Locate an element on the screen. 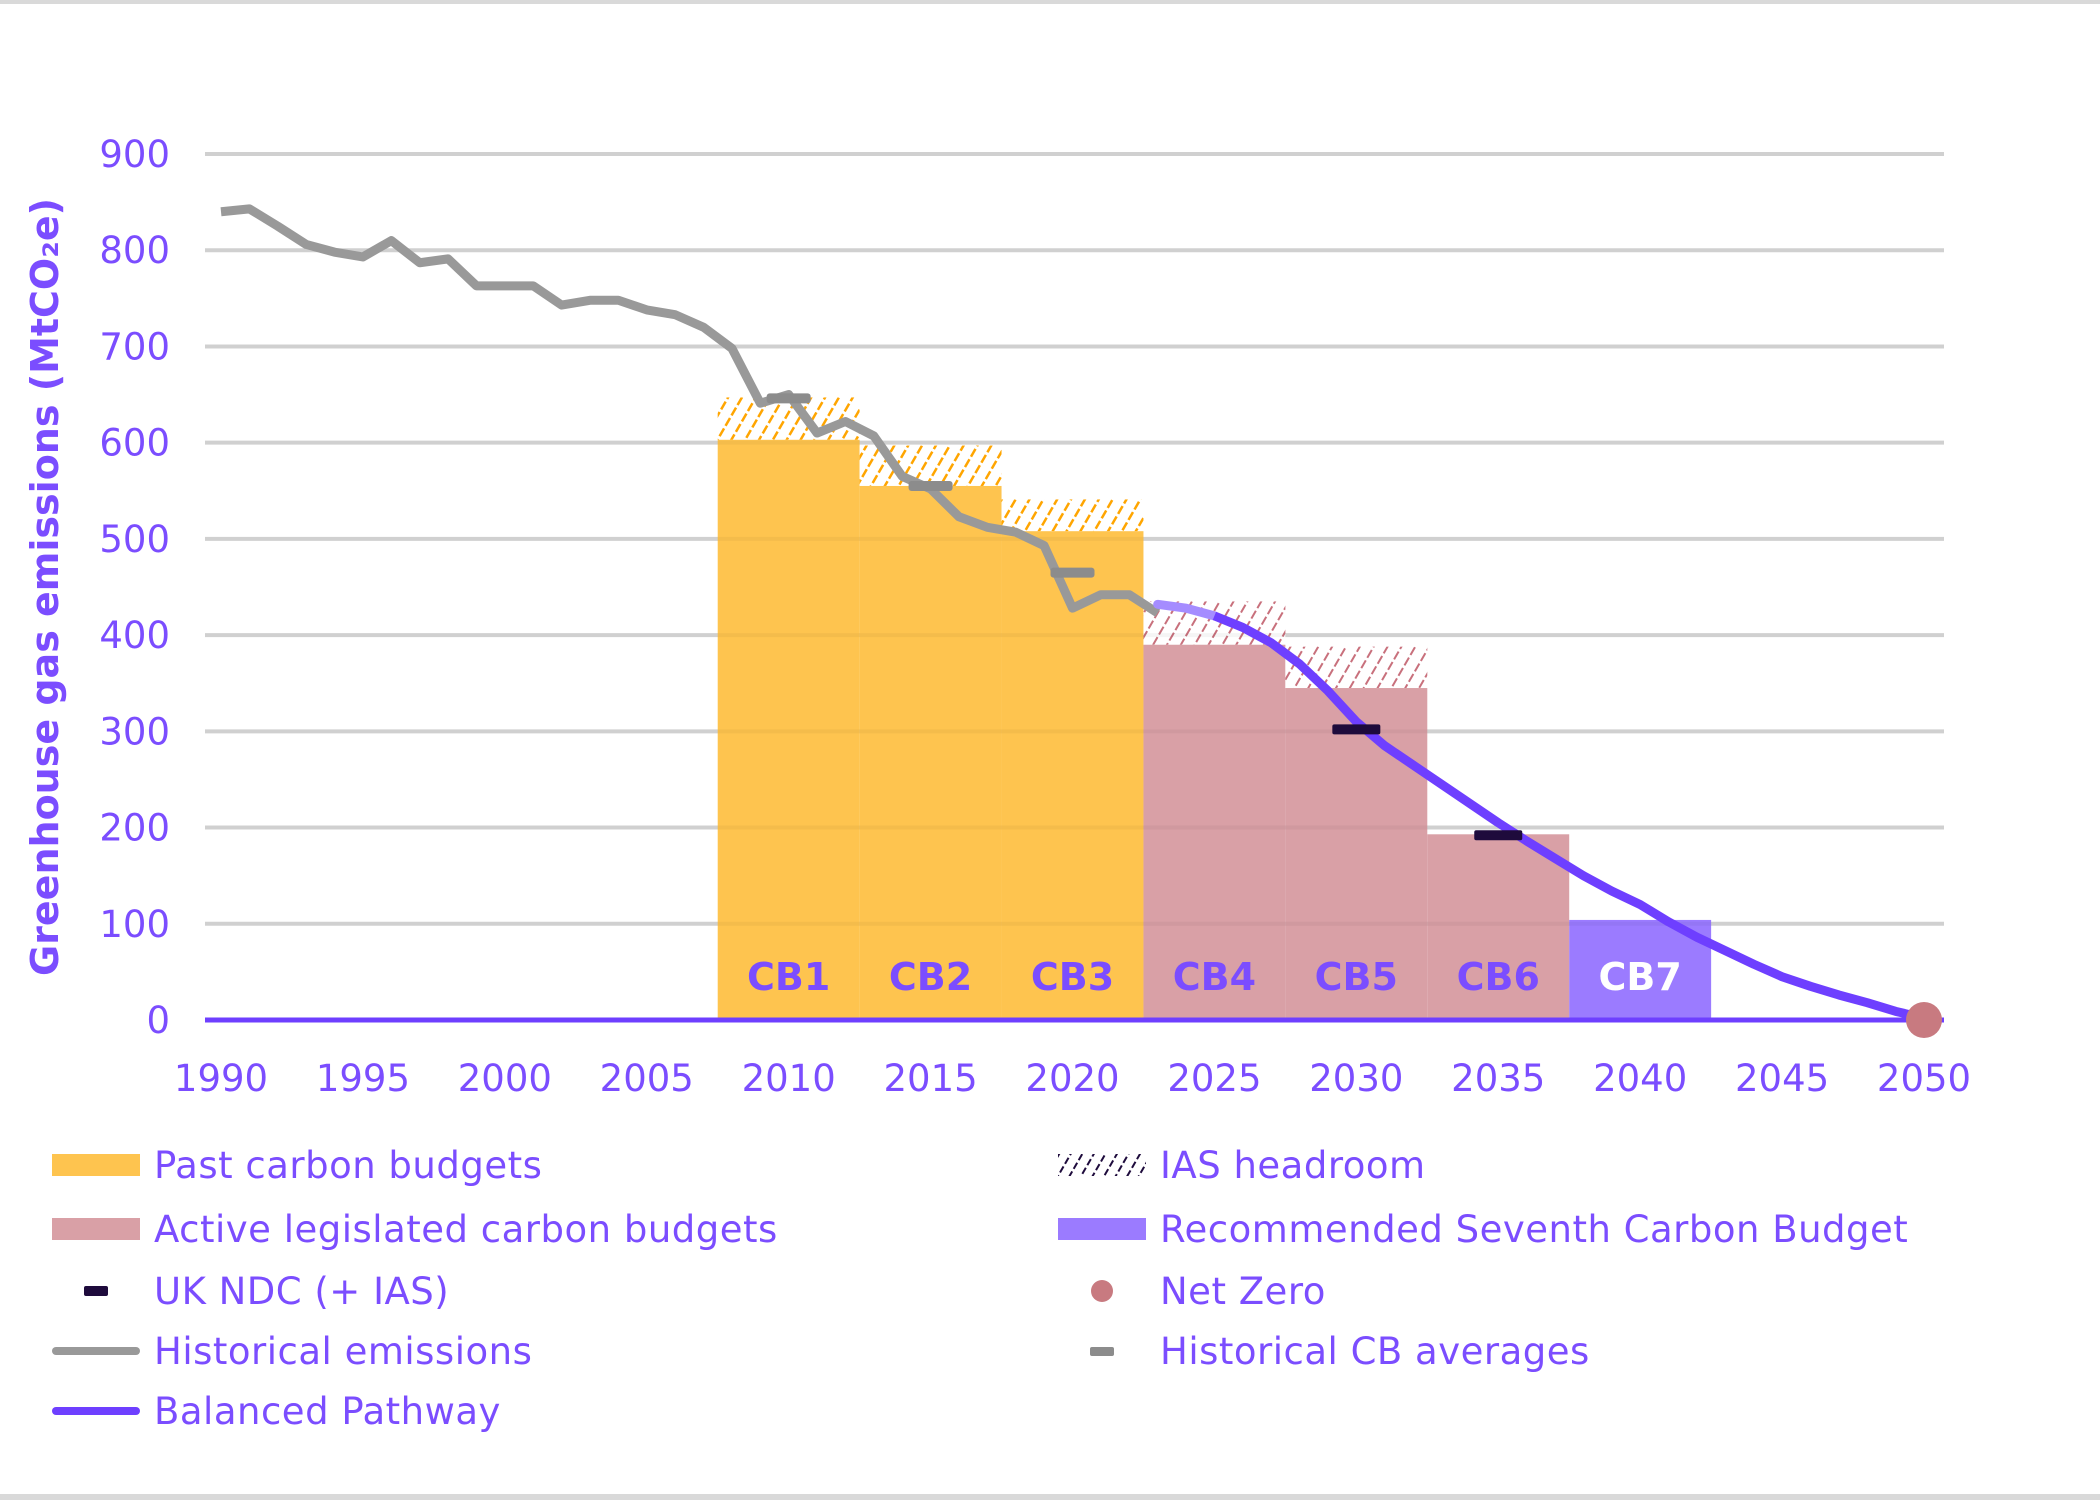 The height and width of the screenshot is (1500, 2100). x-tick-label: 1990 is located at coordinates (221, 1078).